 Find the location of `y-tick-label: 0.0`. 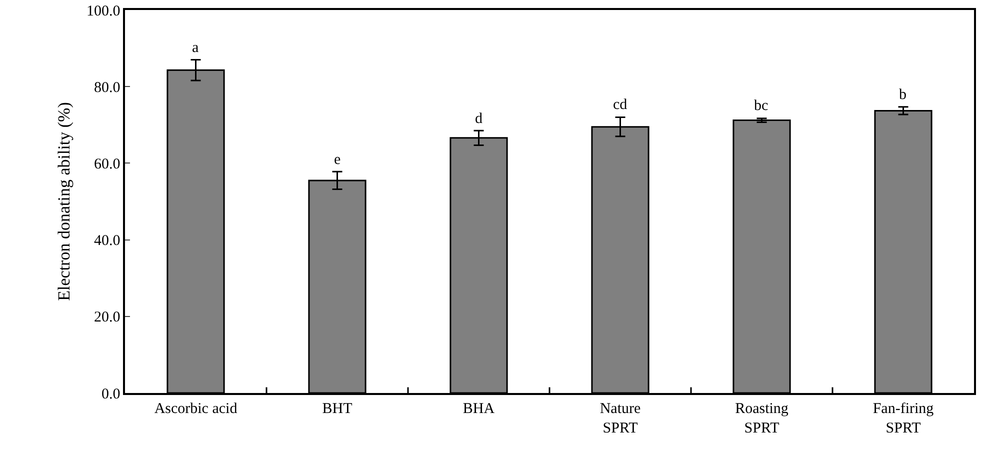

y-tick-label: 0.0 is located at coordinates (111, 394).